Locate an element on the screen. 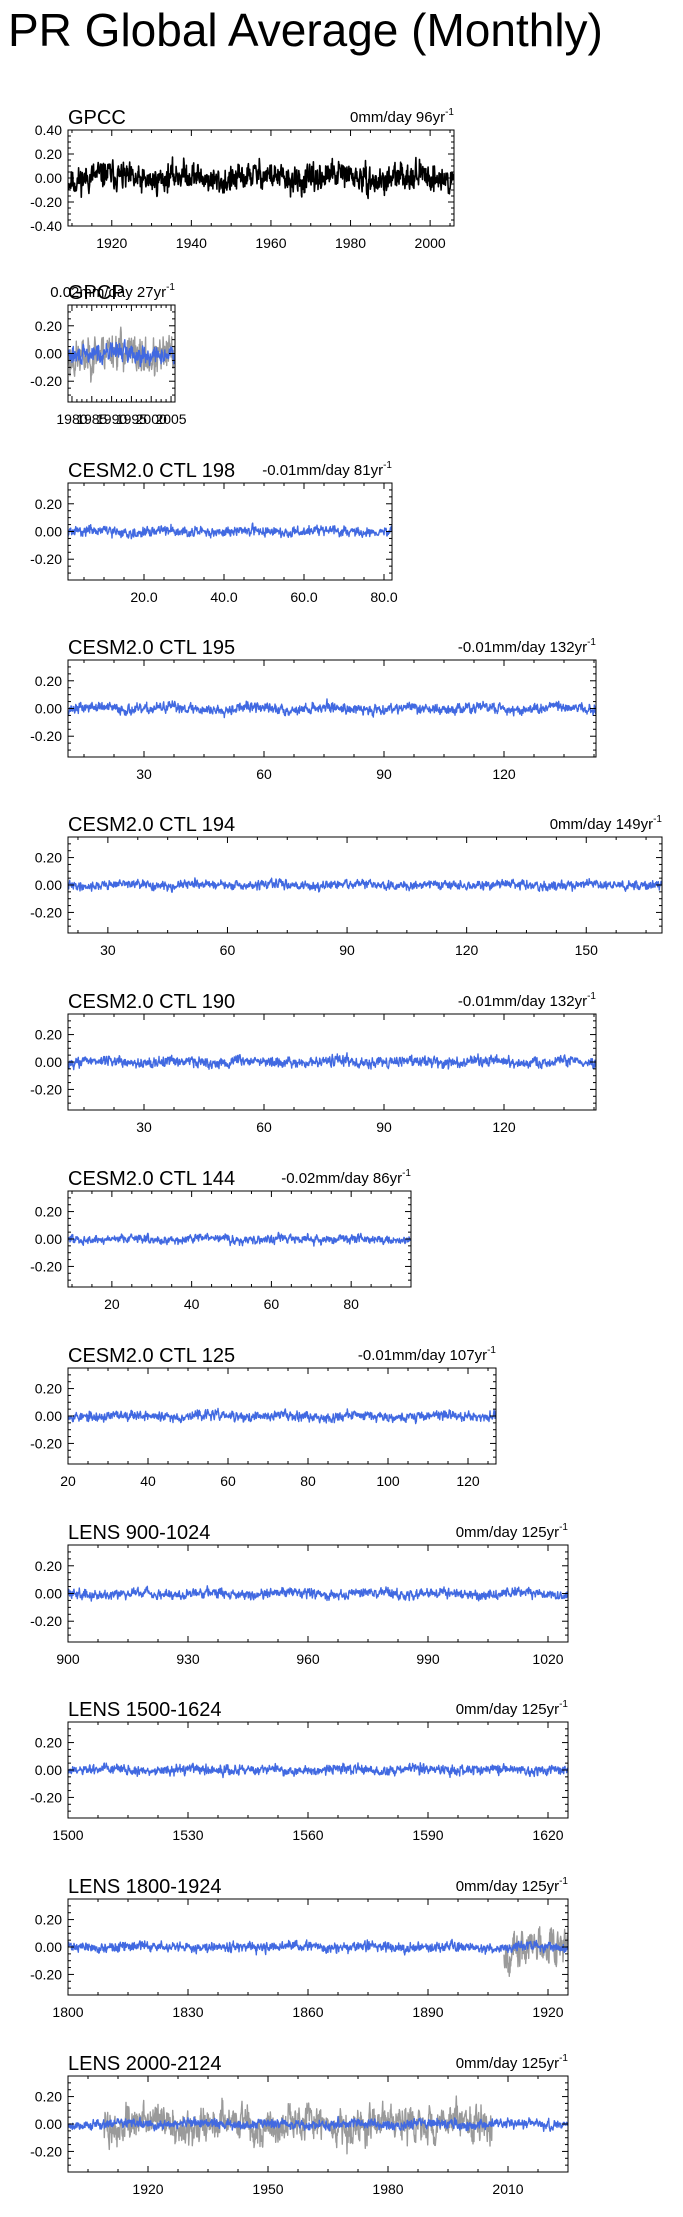 This screenshot has height=2217, width=683. x-tick-label: 80.0 is located at coordinates (383, 597).